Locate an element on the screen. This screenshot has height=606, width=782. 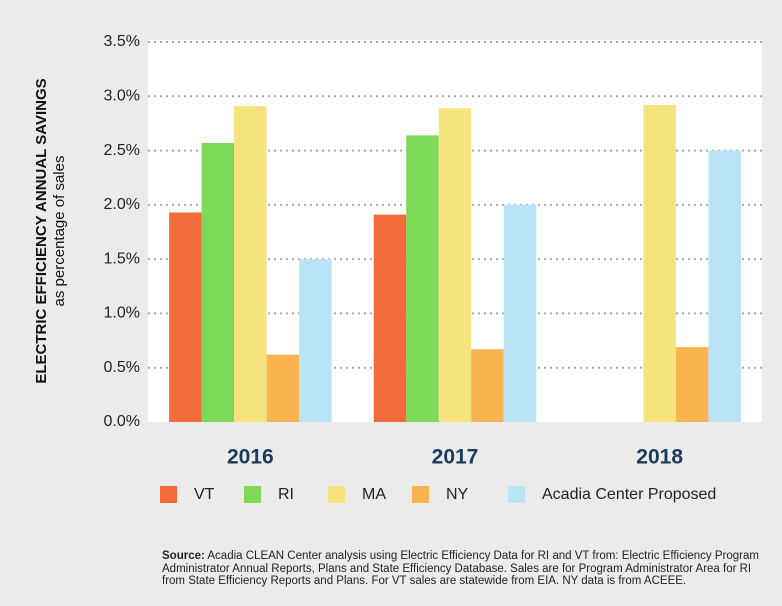
x-tick-label: 2016 is located at coordinates (250, 457).